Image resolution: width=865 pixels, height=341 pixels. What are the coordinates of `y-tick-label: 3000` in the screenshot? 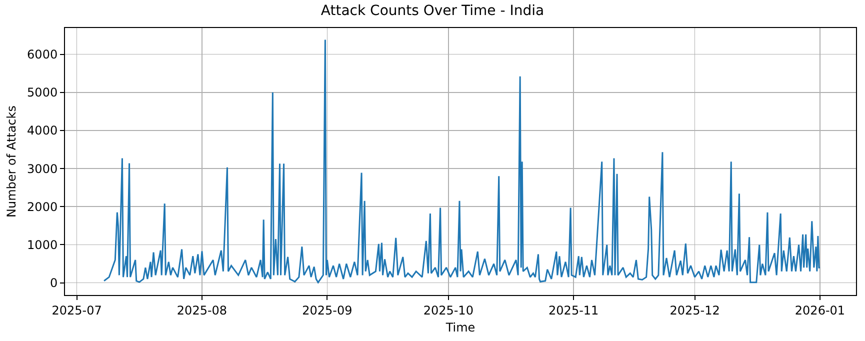 It's located at (42, 169).